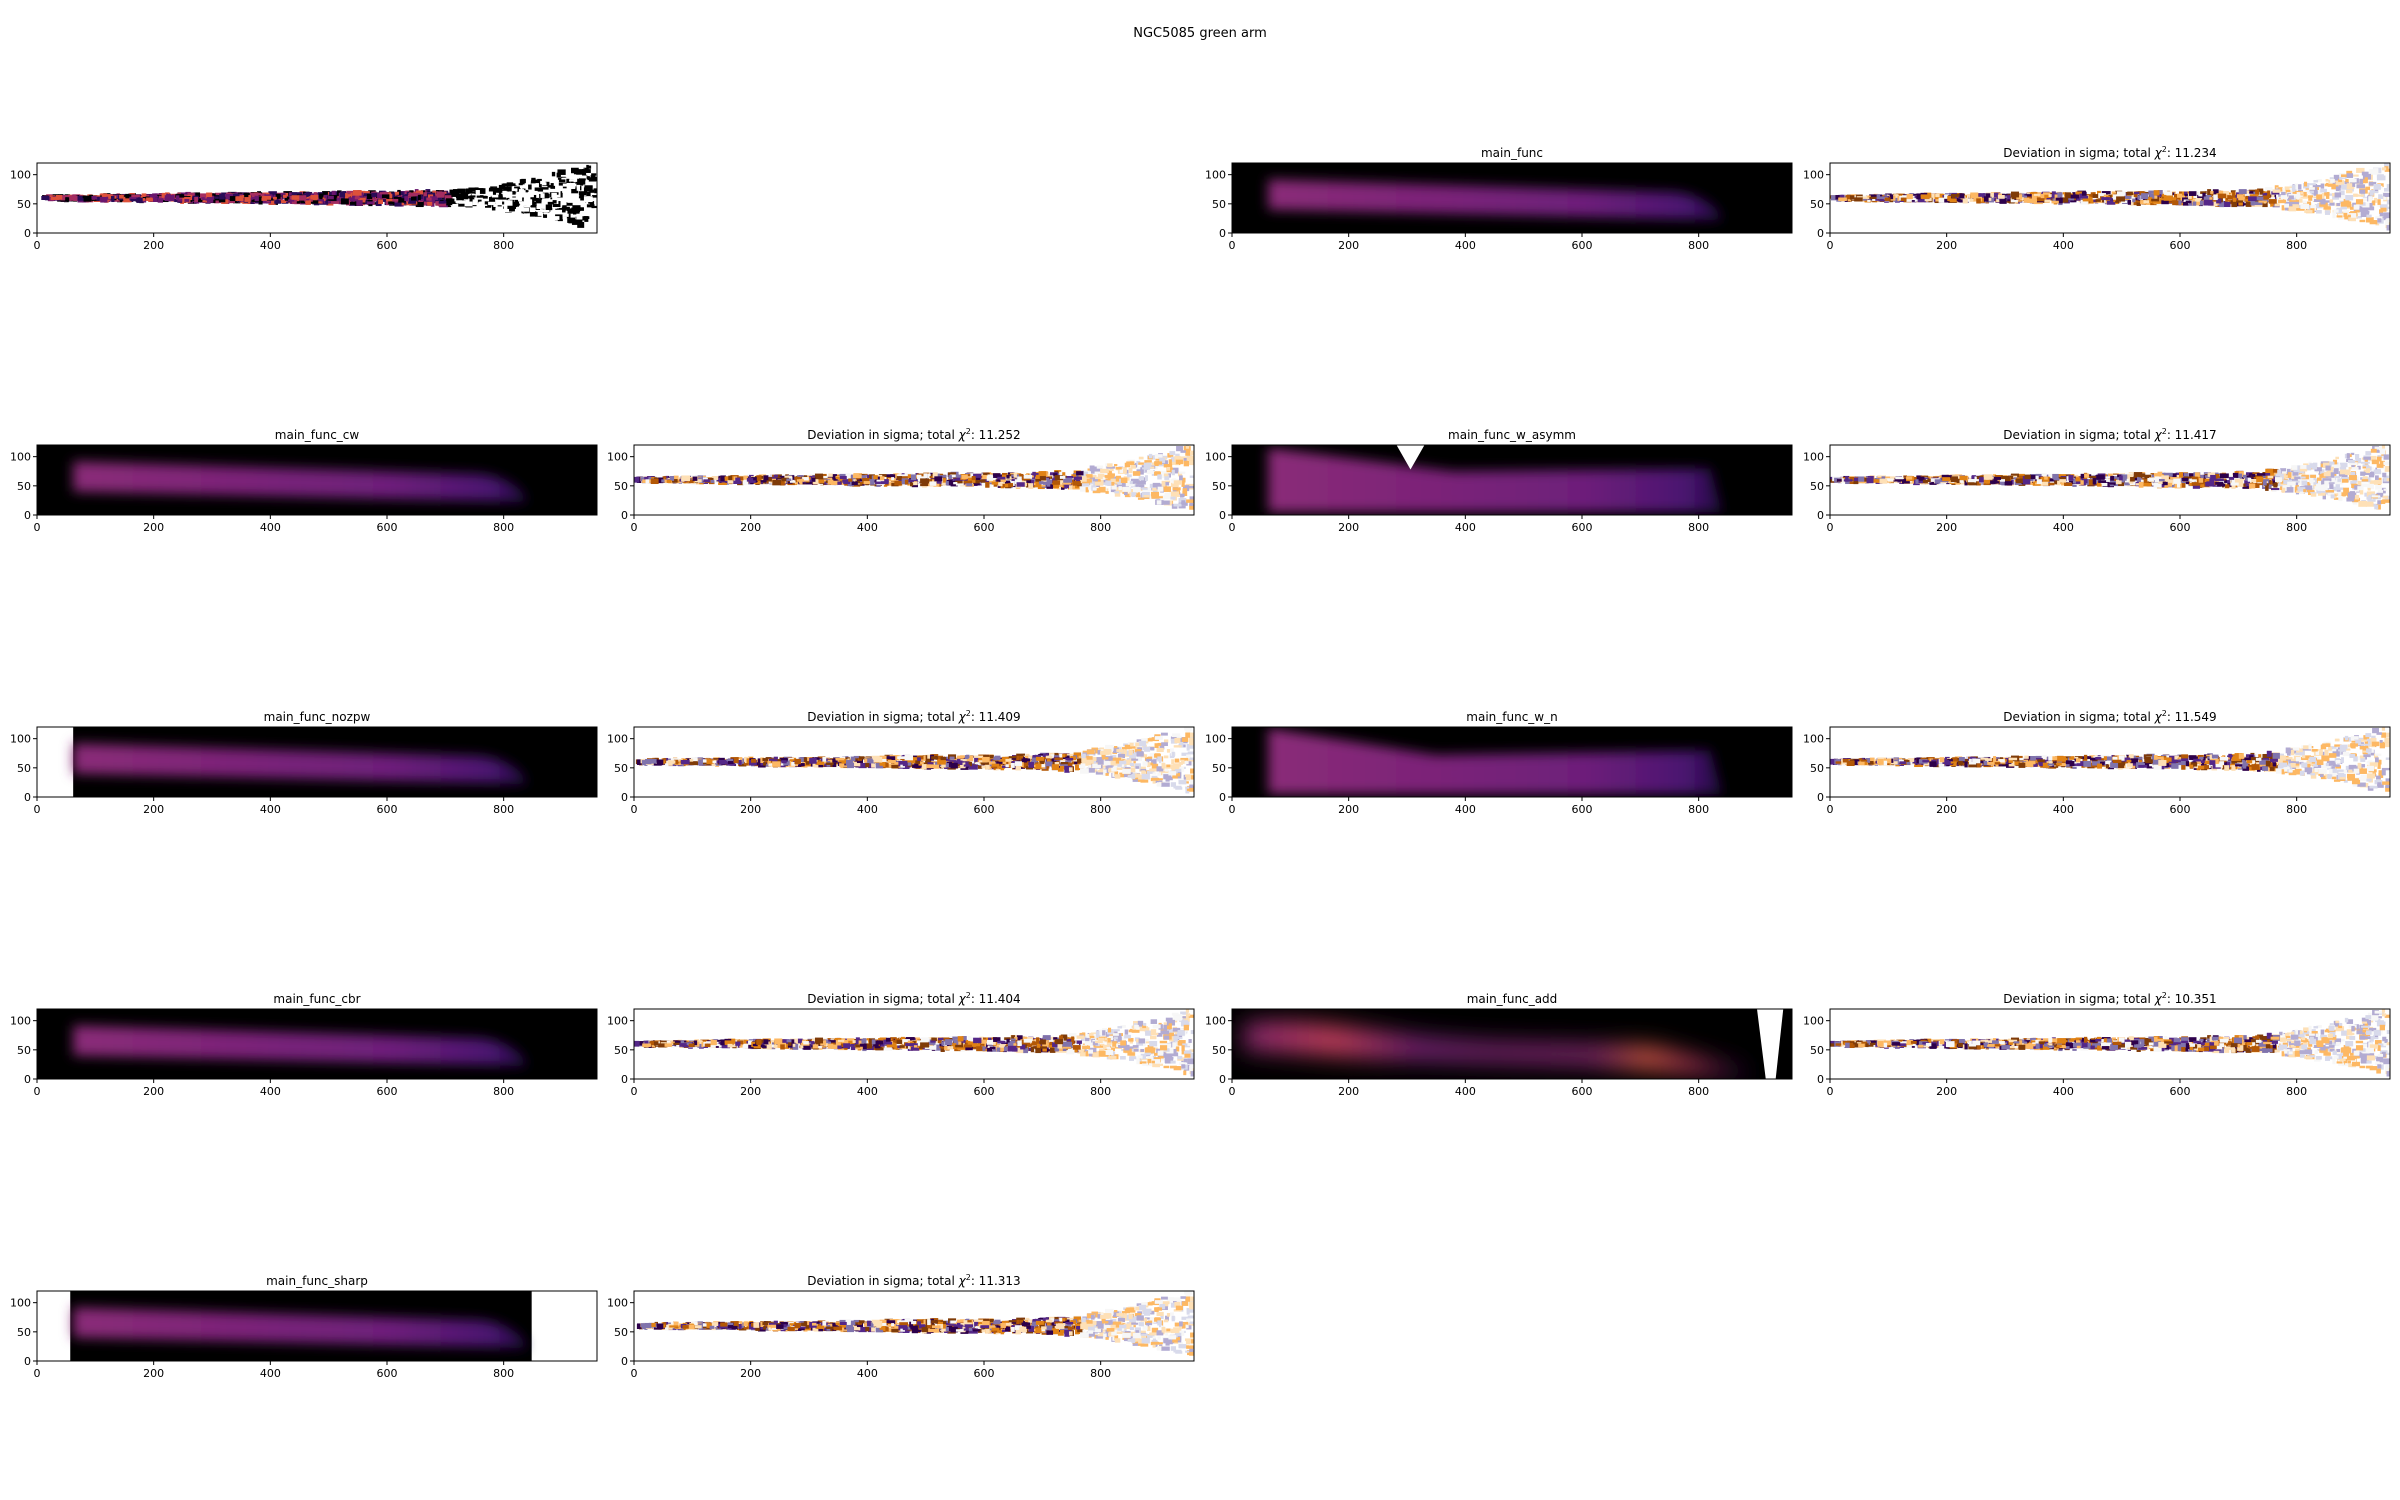 The width and height of the screenshot is (2400, 1500). I want to click on x-tick-label: 0, so click(634, 527).